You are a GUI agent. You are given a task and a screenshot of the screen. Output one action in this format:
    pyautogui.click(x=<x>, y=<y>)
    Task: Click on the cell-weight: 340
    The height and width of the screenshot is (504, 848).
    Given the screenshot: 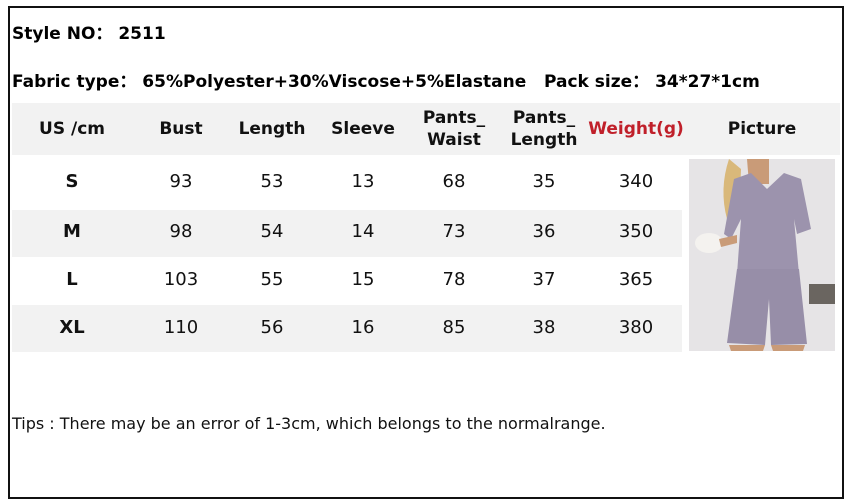 What is the action you would take?
    pyautogui.click(x=636, y=181)
    